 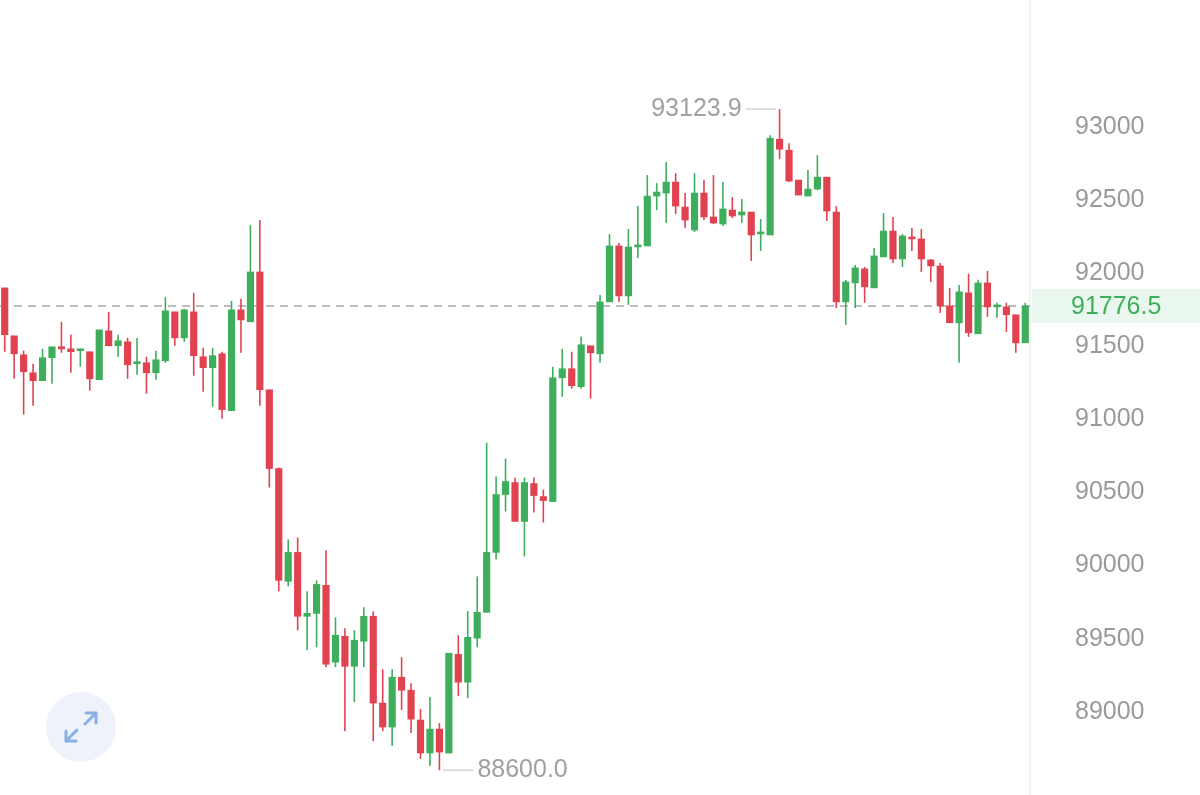 What do you see at coordinates (696, 106) in the screenshot?
I see `annotation: 93123.9` at bounding box center [696, 106].